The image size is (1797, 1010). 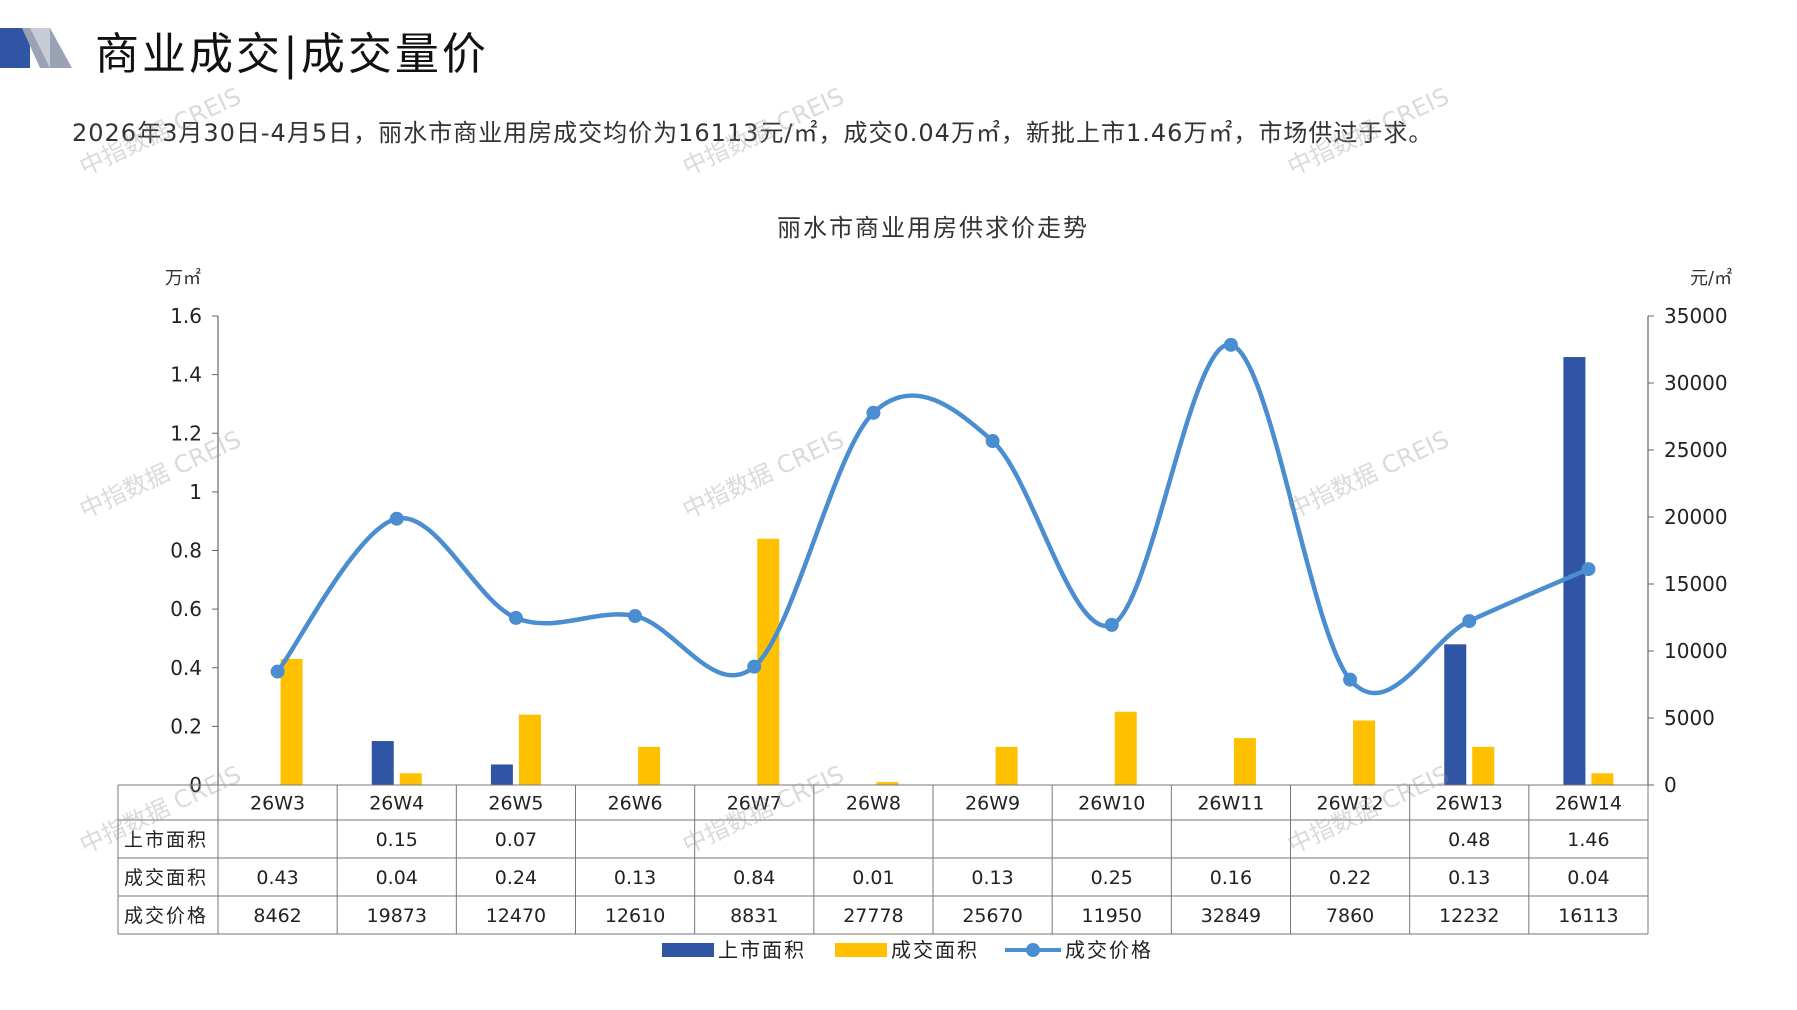 What do you see at coordinates (1696, 316) in the screenshot?
I see `y-right-tick-label: 35000` at bounding box center [1696, 316].